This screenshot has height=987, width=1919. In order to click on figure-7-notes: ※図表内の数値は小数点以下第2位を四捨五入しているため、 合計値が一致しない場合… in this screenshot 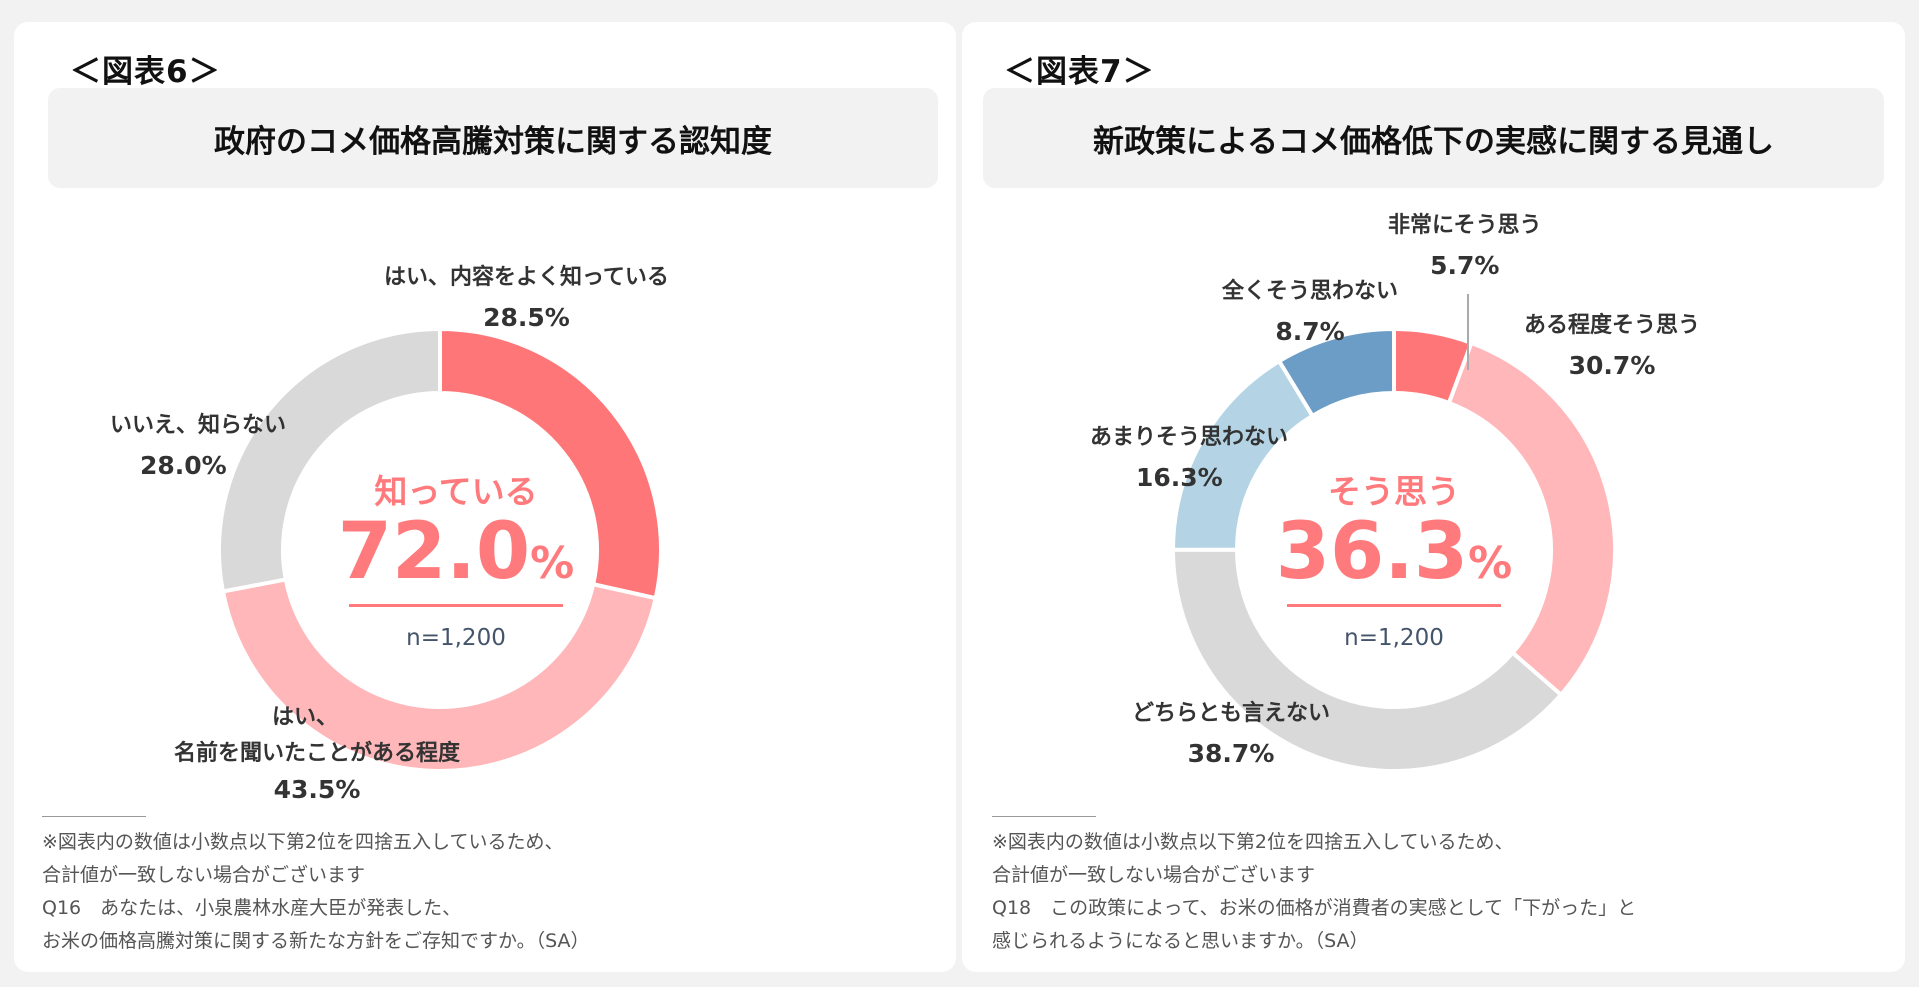, I will do `click(1314, 891)`.